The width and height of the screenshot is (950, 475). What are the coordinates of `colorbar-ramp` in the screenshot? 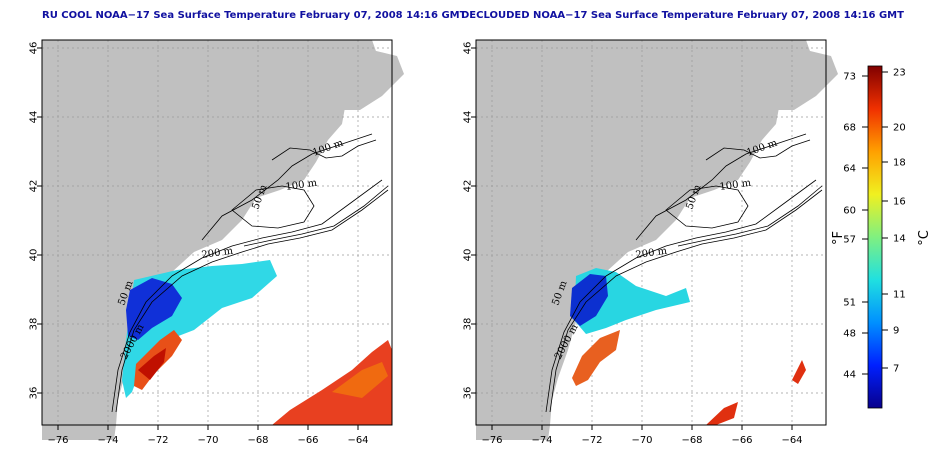 It's located at (875, 237).